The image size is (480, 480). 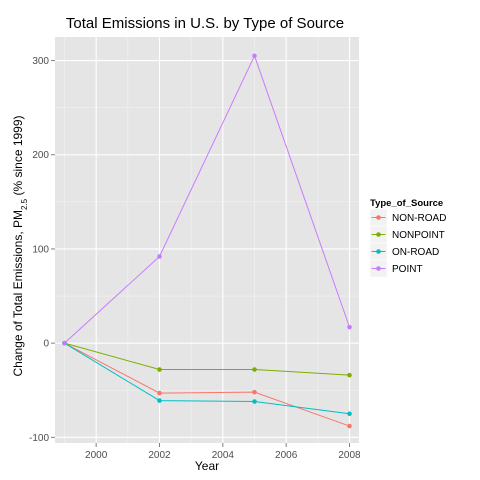 What do you see at coordinates (40, 61) in the screenshot?
I see `y-tick-label: 300` at bounding box center [40, 61].